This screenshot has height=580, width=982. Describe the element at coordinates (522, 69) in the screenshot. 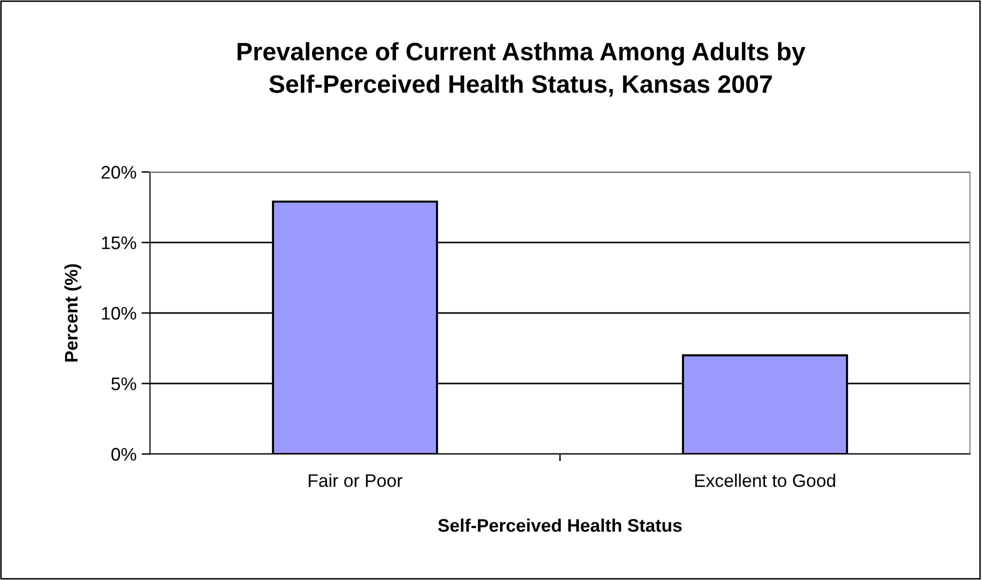

I see `chart-title: Prevalence of Current Asthma Among Adults by Self-Perceived Health Status, Kansas 2007` at that location.